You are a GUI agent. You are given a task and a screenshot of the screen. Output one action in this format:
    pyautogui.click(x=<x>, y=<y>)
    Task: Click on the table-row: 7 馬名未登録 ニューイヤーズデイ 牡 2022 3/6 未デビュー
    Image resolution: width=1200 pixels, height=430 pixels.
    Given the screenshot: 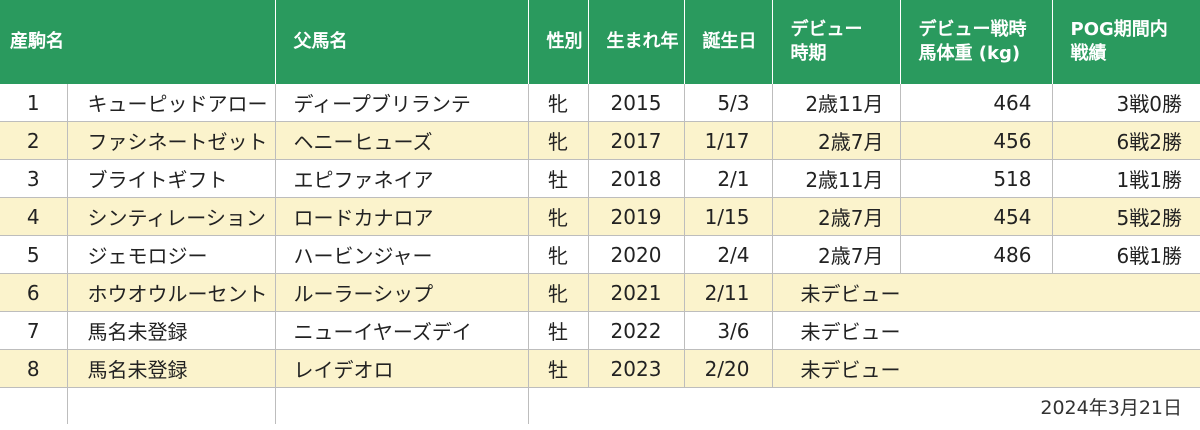 What is the action you would take?
    pyautogui.click(x=600, y=330)
    